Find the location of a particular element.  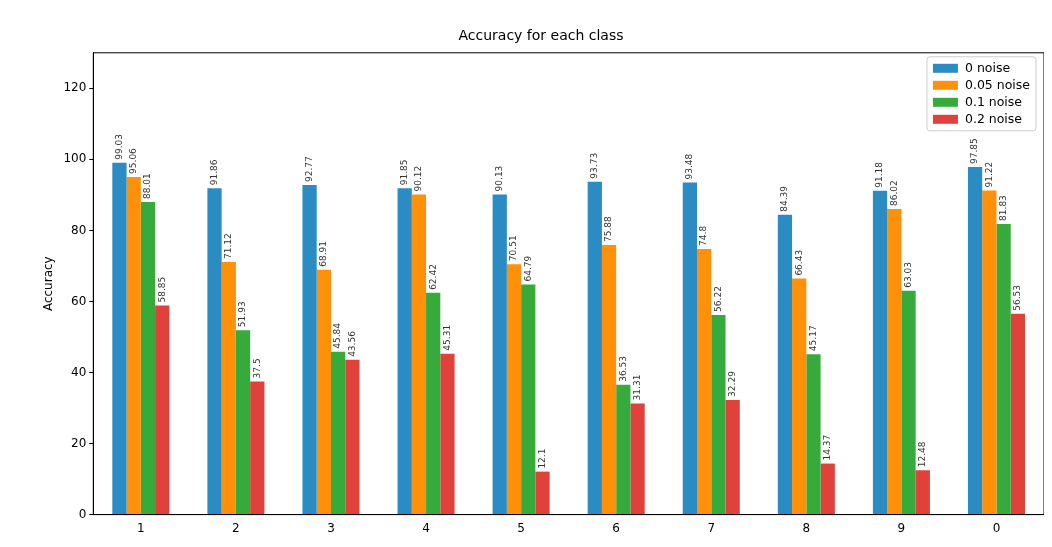

y-tick-label: 120 is located at coordinates (75, 87).